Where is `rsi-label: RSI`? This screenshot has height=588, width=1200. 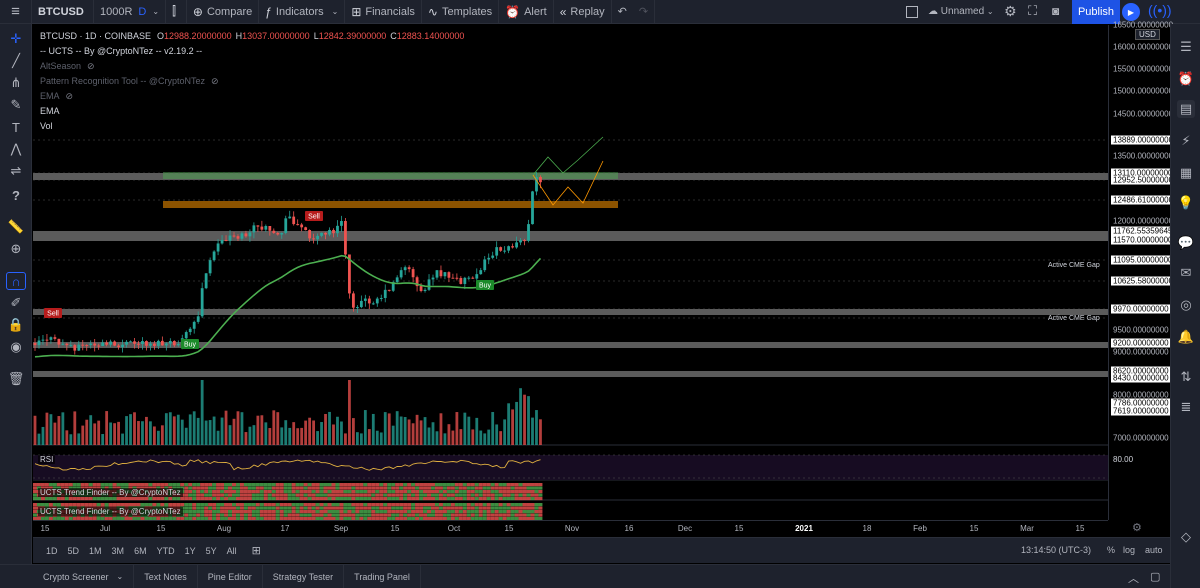
rsi-label: RSI is located at coordinates (47, 459).